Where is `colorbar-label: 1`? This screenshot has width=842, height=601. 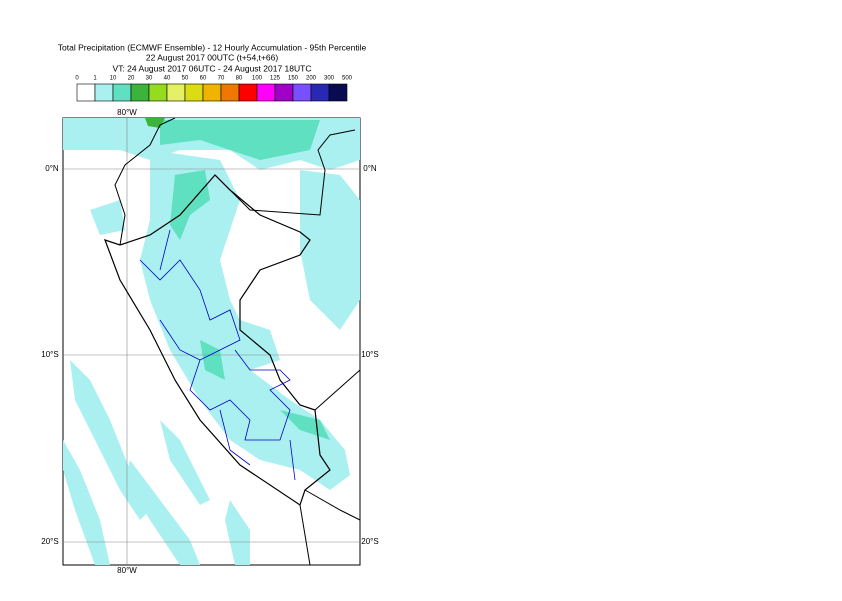 colorbar-label: 1 is located at coordinates (95, 79).